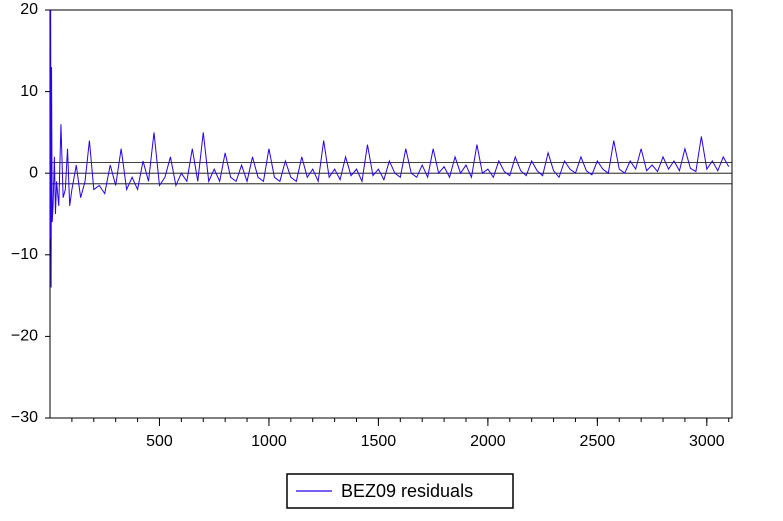 The width and height of the screenshot is (783, 521). I want to click on x-tick-label: 2000, so click(488, 441).